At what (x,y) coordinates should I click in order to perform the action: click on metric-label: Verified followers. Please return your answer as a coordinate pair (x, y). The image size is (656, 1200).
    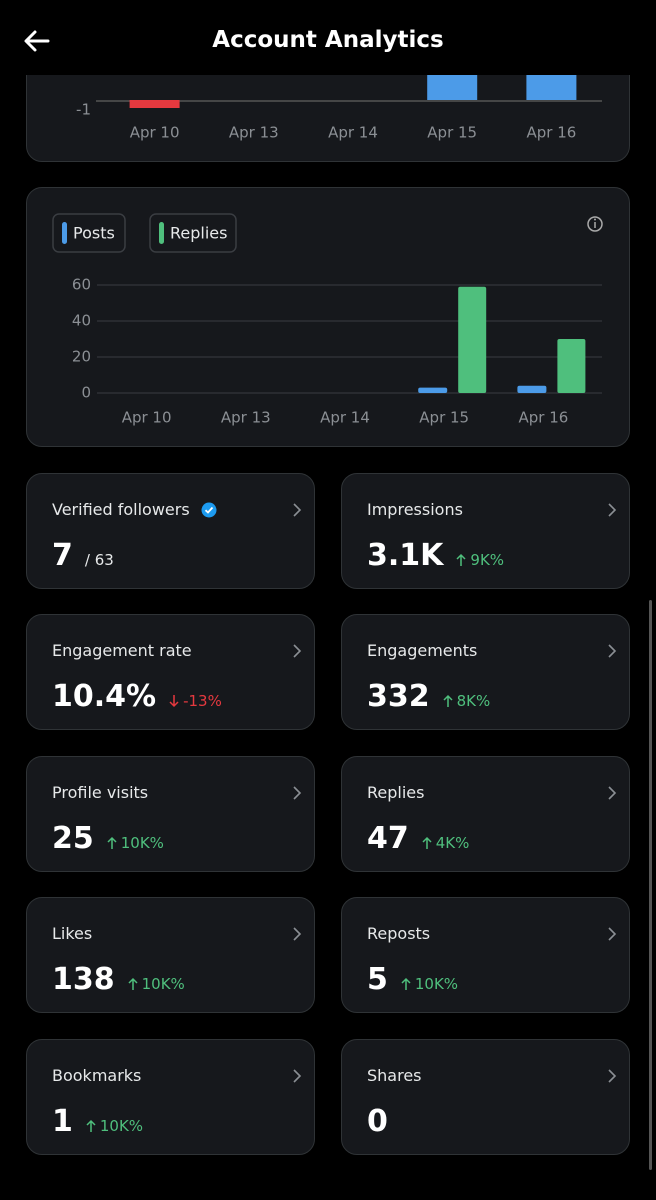
    Looking at the image, I should click on (121, 509).